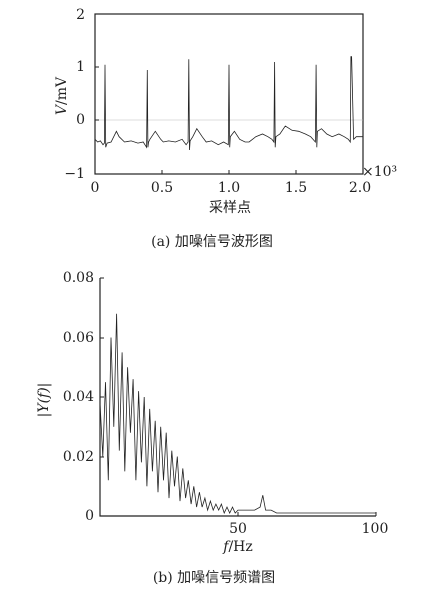 Image resolution: width=423 pixels, height=593 pixels. Describe the element at coordinates (80, 67) in the screenshot. I see `chart-a-ytick-label: 1` at that location.